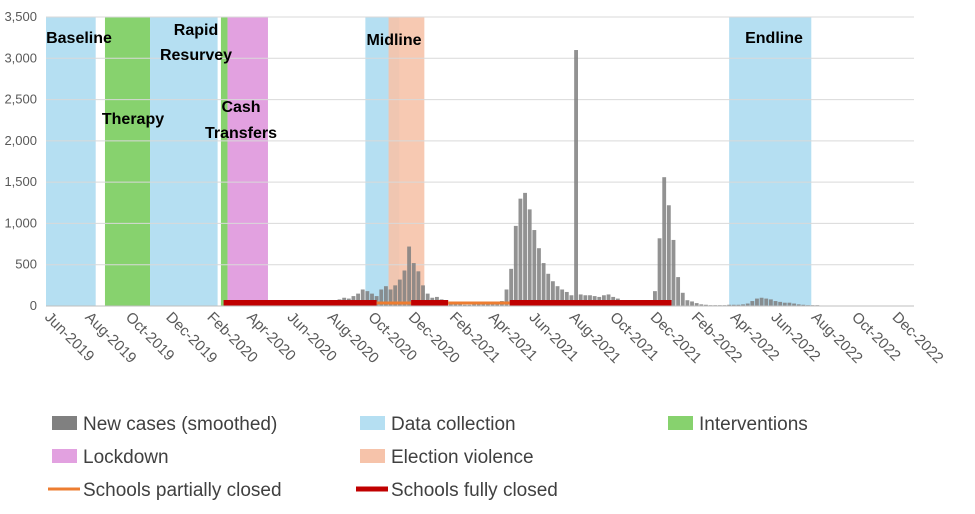  I want to click on y-tick-label: 500, so click(26, 264).